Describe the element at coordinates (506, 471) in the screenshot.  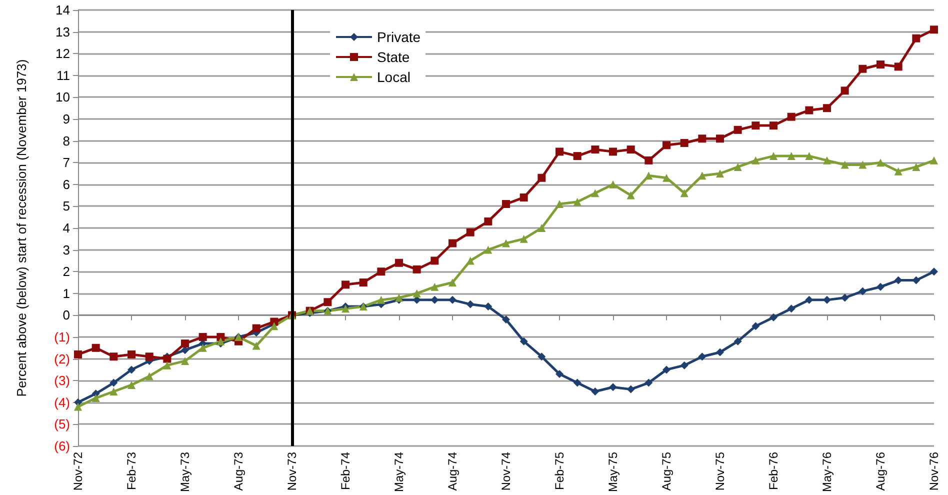
I see `x-tick-label: Nov-74` at that location.